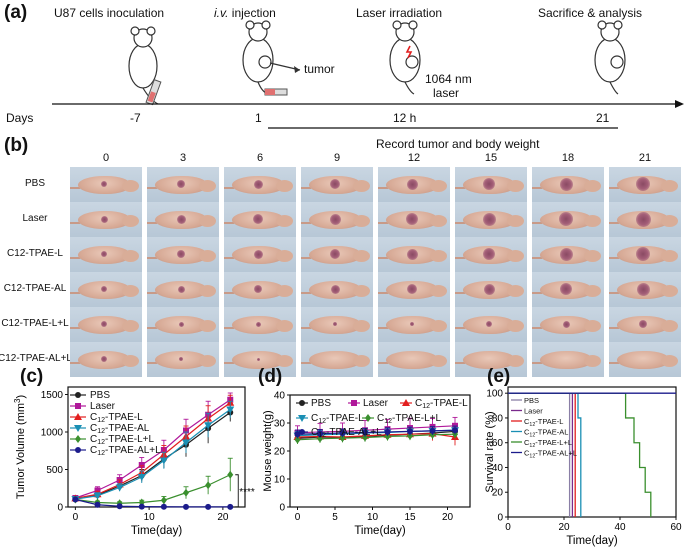 This screenshot has width=685, height=547. Describe the element at coordinates (414, 158) in the screenshot. I see `day-column-4: 12` at that location.